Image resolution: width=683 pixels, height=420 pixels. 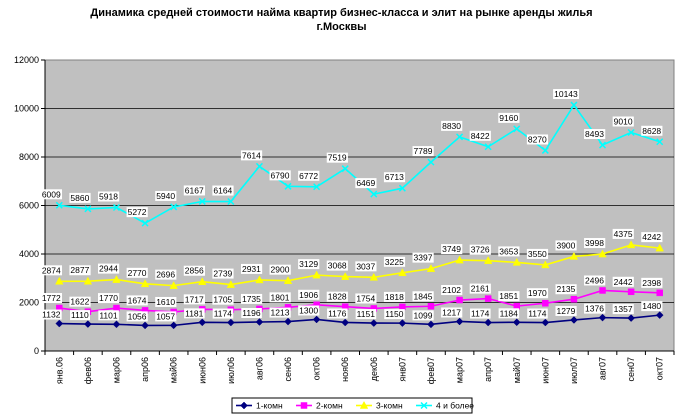 I want to click on y-tick-label: 0, so click(x=36, y=351).